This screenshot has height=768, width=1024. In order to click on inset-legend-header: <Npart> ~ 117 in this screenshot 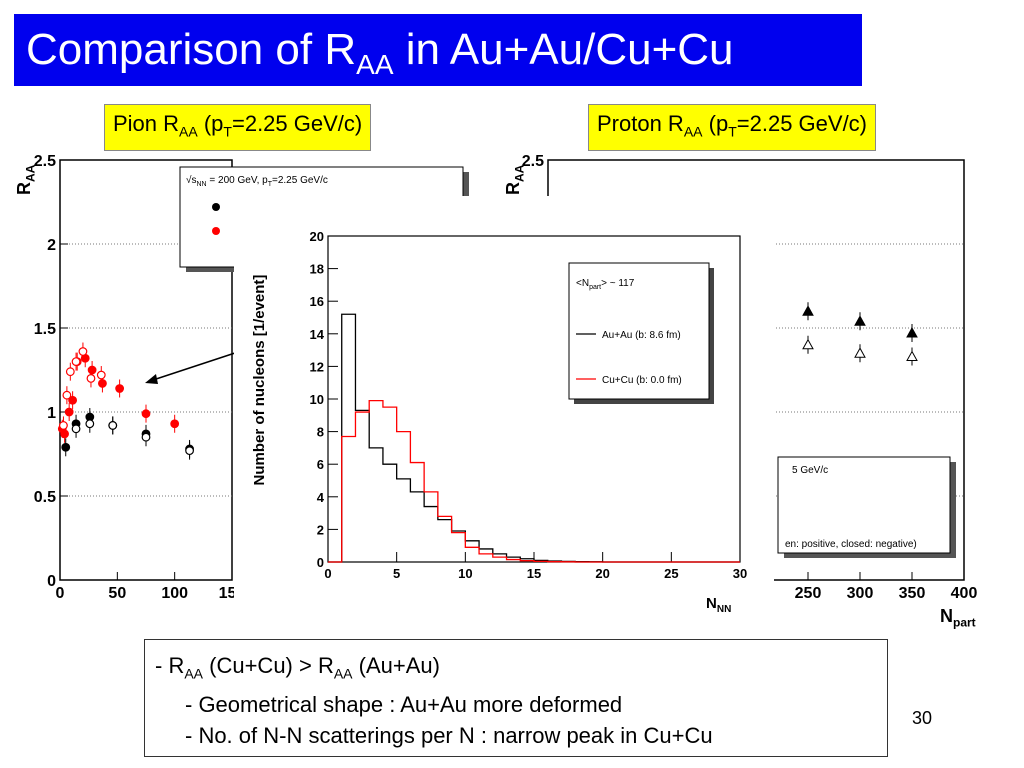, I will do `click(605, 284)`.